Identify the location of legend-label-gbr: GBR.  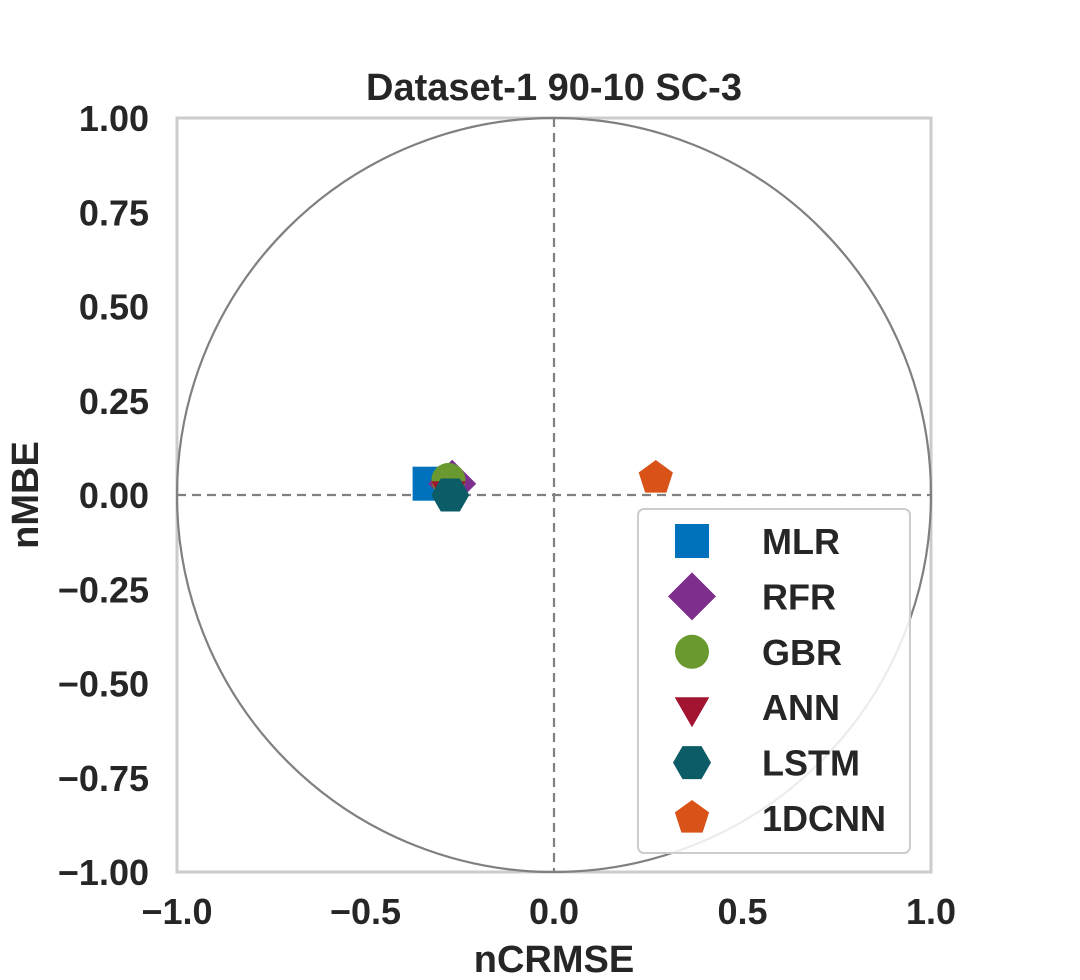
(802, 652).